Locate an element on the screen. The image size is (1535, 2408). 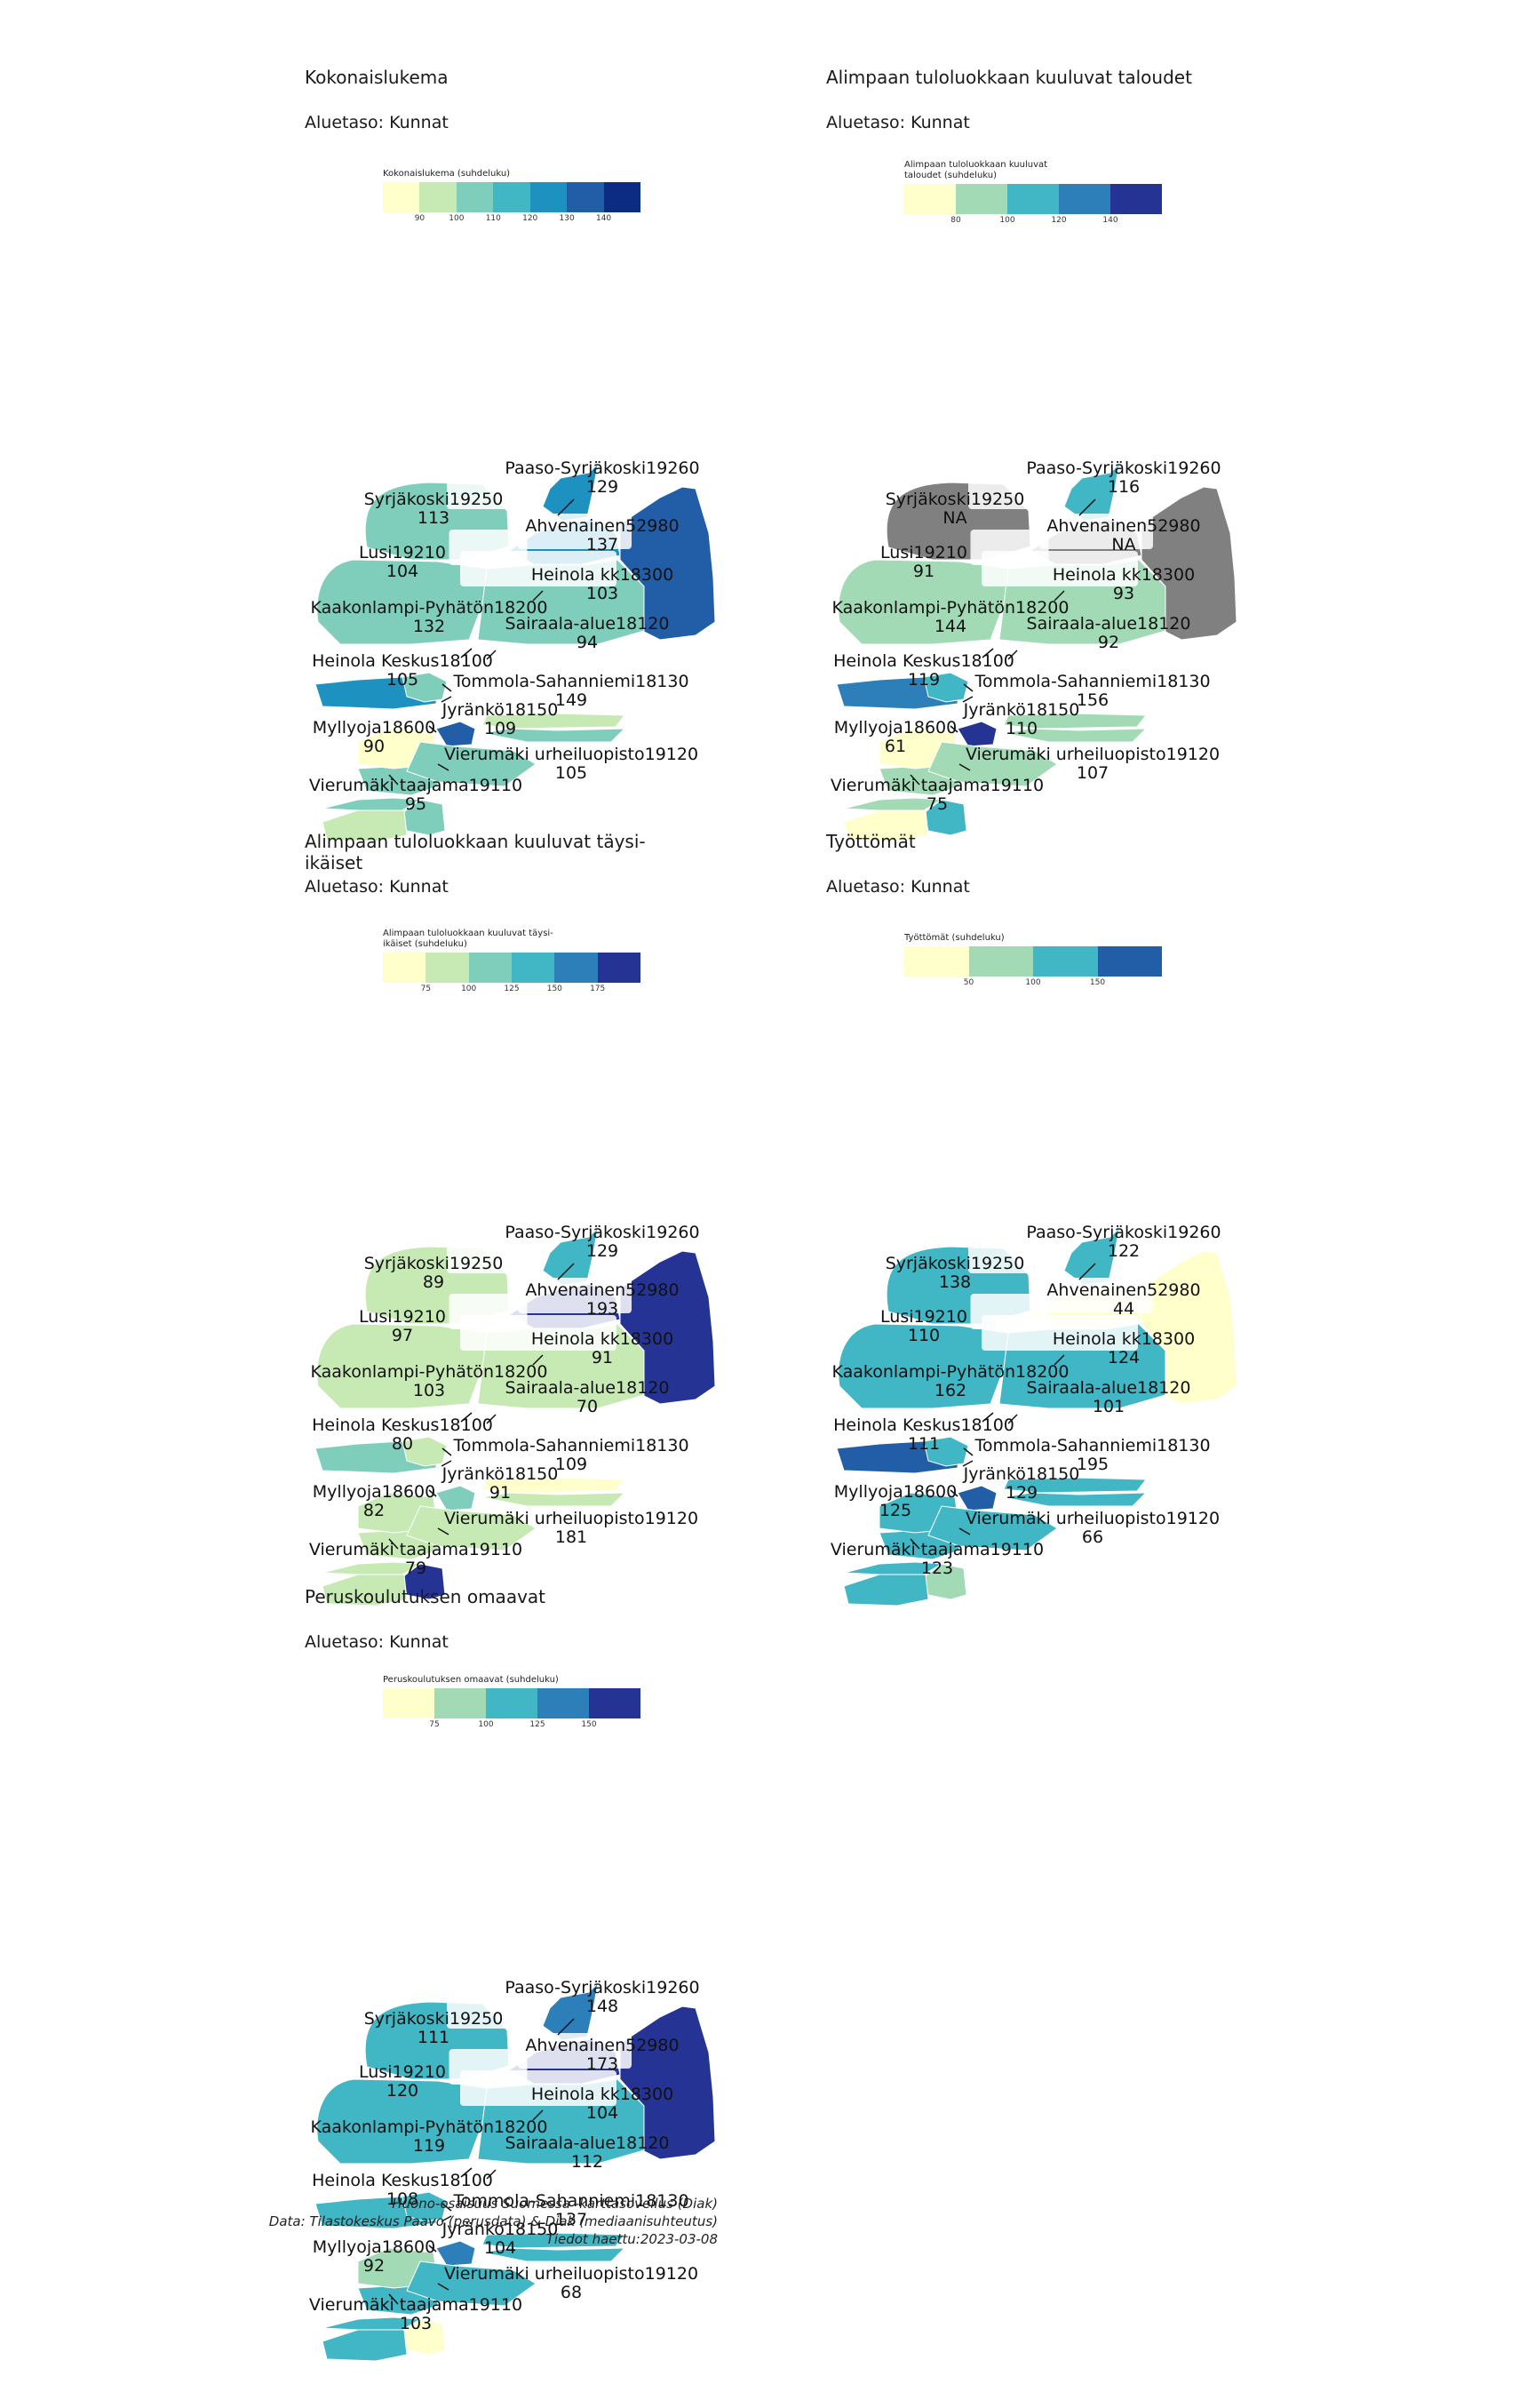
area-value-label: 95 is located at coordinates (415, 804).